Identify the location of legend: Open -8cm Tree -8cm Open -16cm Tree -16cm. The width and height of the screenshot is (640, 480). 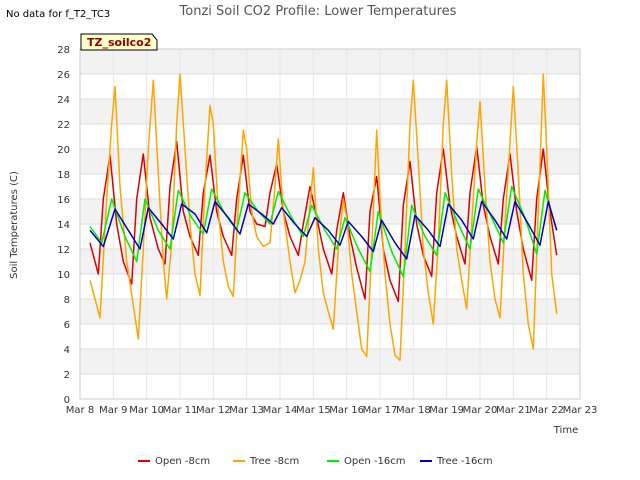
(315, 461).